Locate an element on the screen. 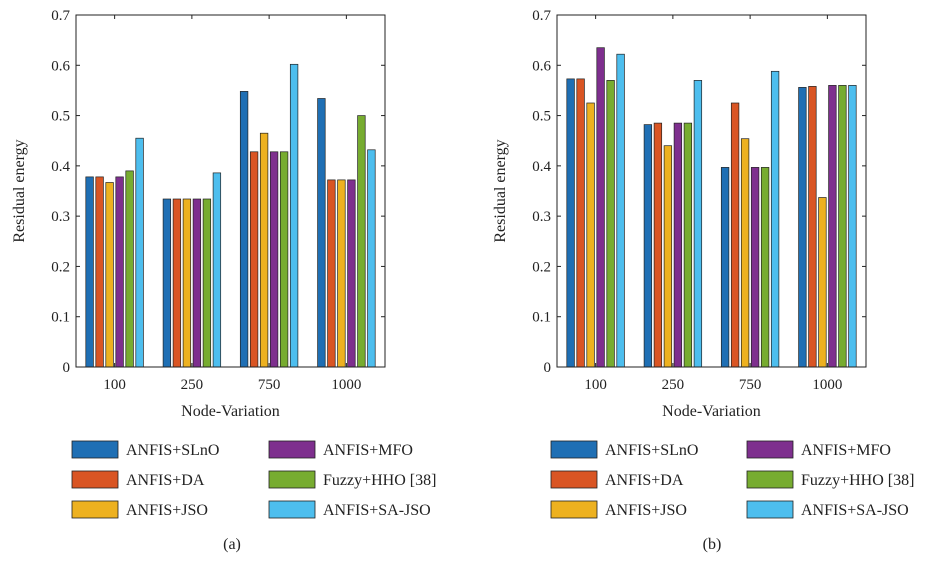 The height and width of the screenshot is (561, 945). panel-label: (b) is located at coordinates (712, 544).